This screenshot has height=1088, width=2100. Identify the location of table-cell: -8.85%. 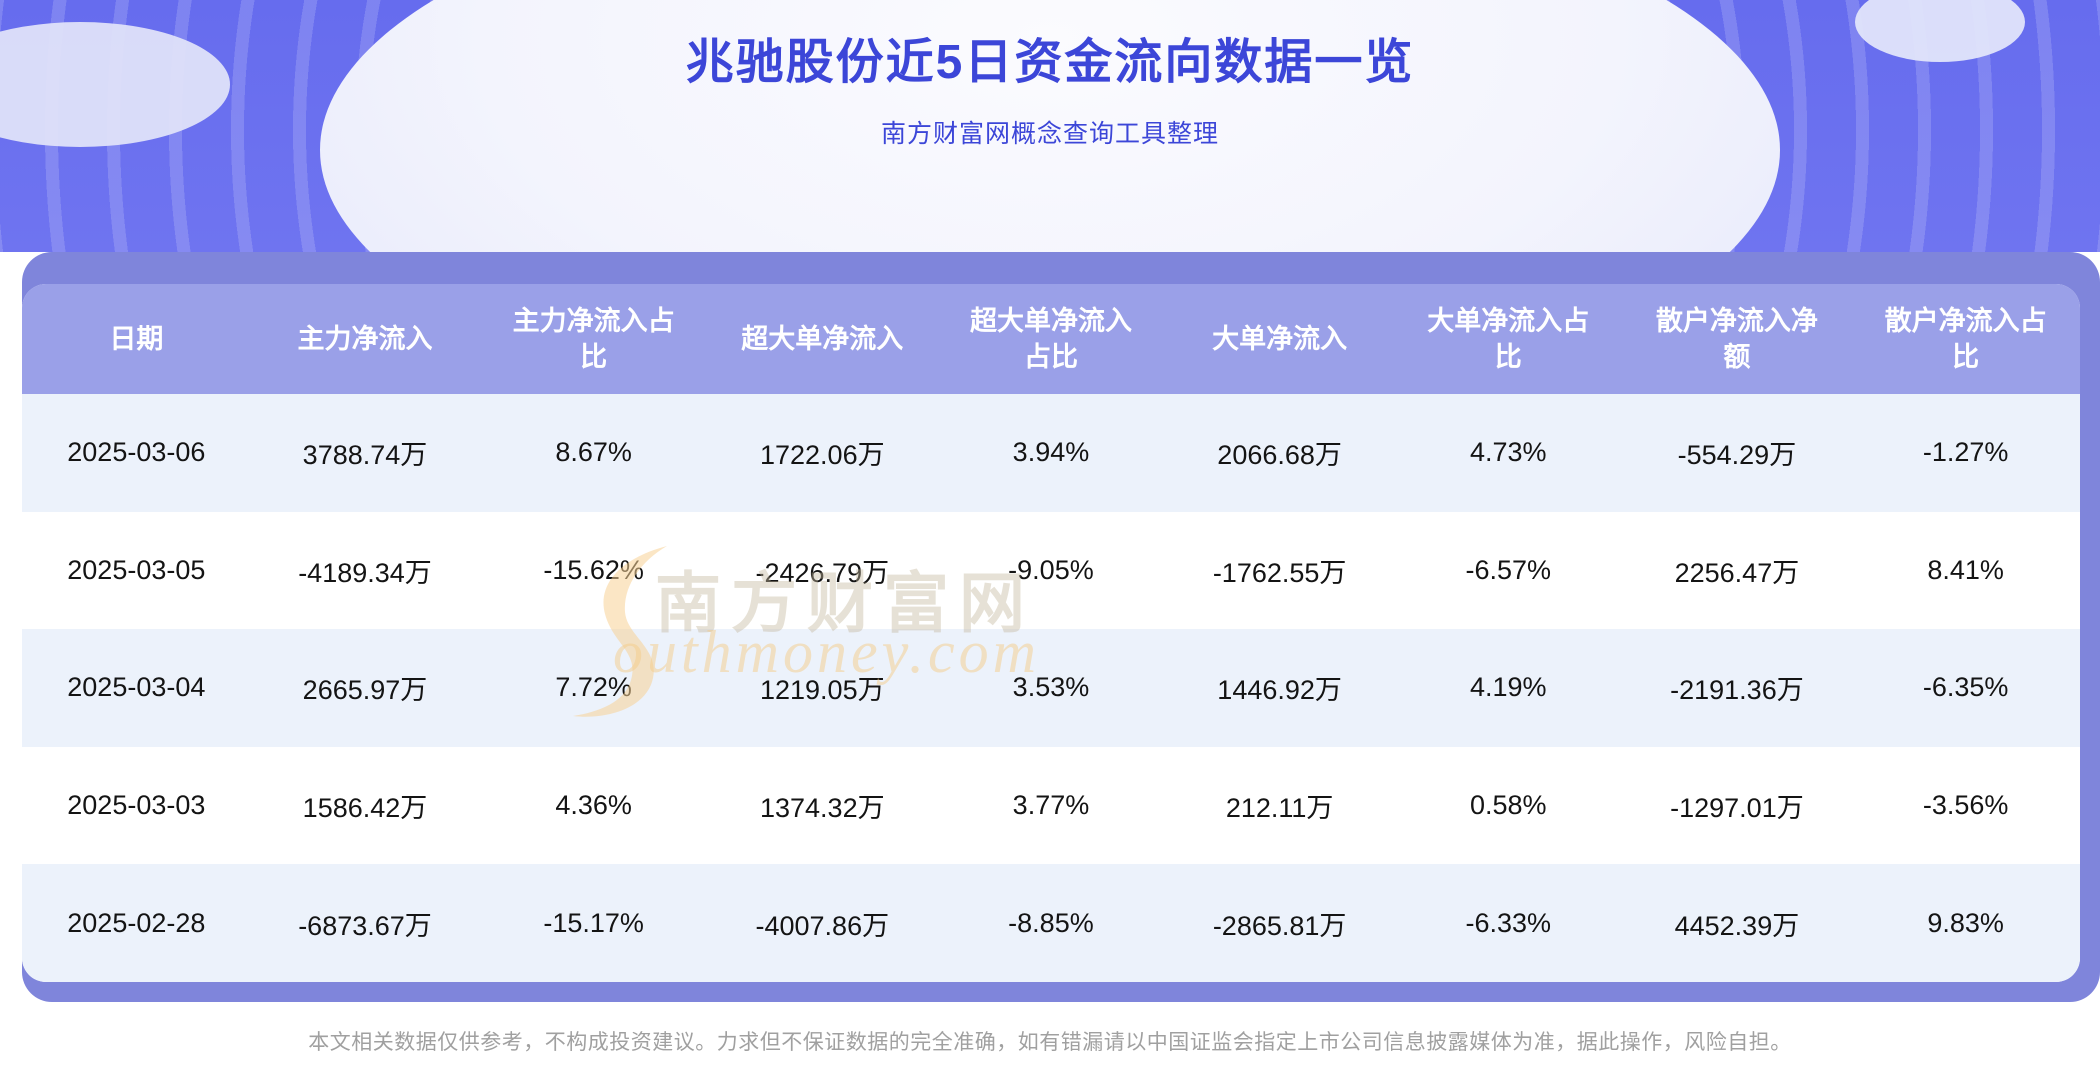
(1051, 923).